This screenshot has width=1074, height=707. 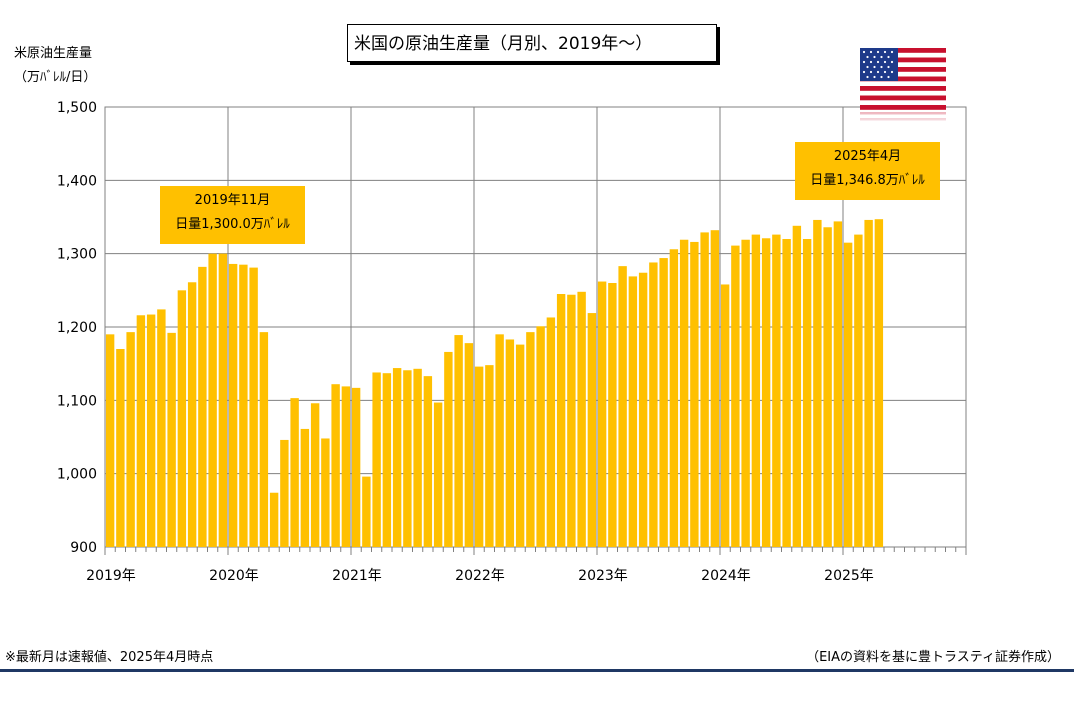 I want to click on x-tick-label: 2023年, so click(x=603, y=576).